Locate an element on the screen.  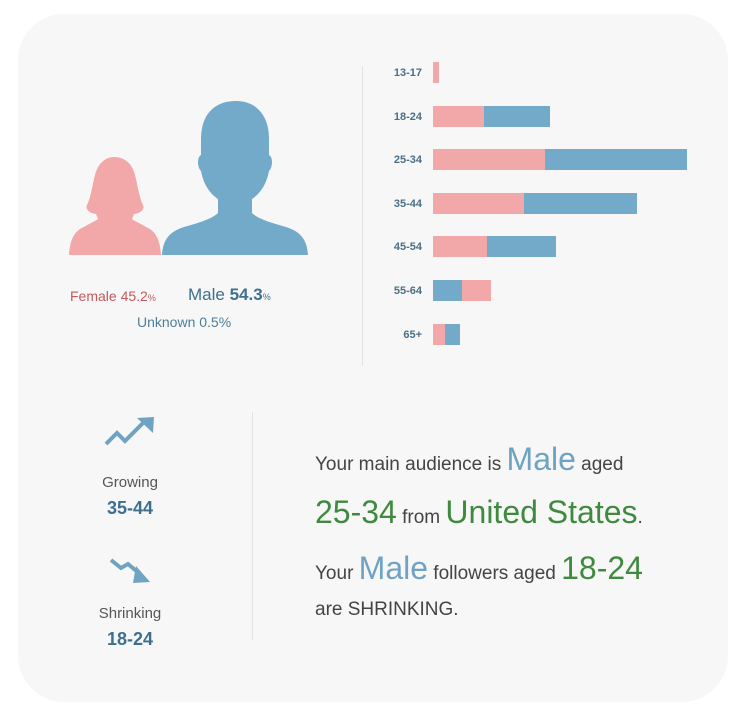
growing-label: Growing is located at coordinates (130, 482).